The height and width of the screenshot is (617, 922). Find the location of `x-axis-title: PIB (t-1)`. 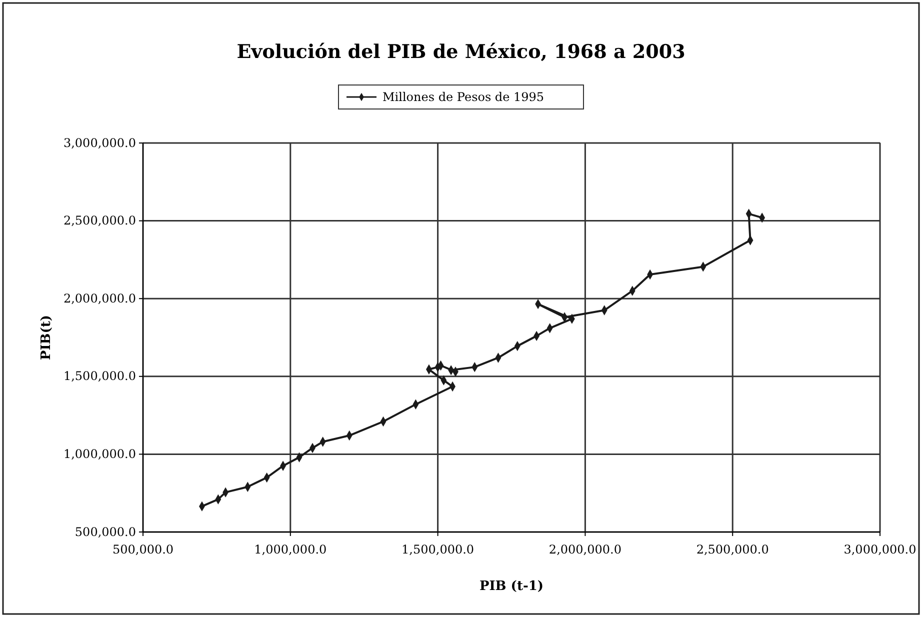

x-axis-title: PIB (t-1) is located at coordinates (511, 586).